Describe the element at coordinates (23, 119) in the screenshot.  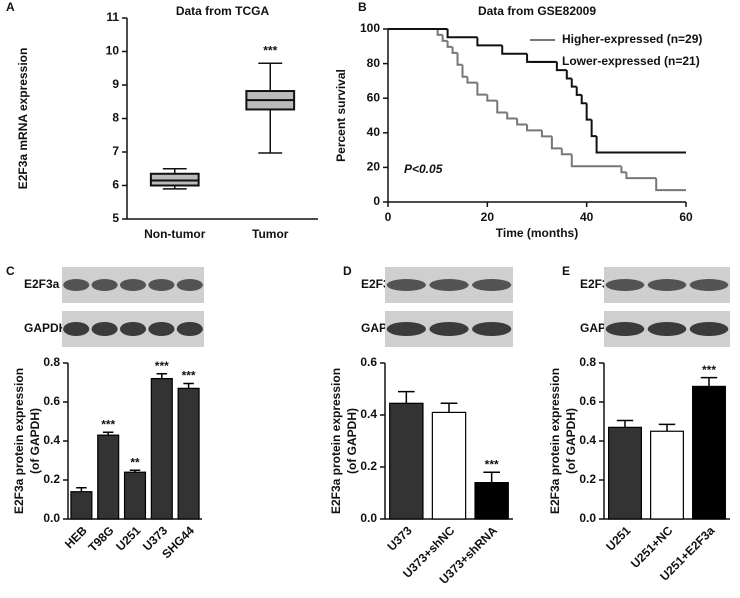
I see `y-axis-label: E2F3a mRNA expression` at that location.